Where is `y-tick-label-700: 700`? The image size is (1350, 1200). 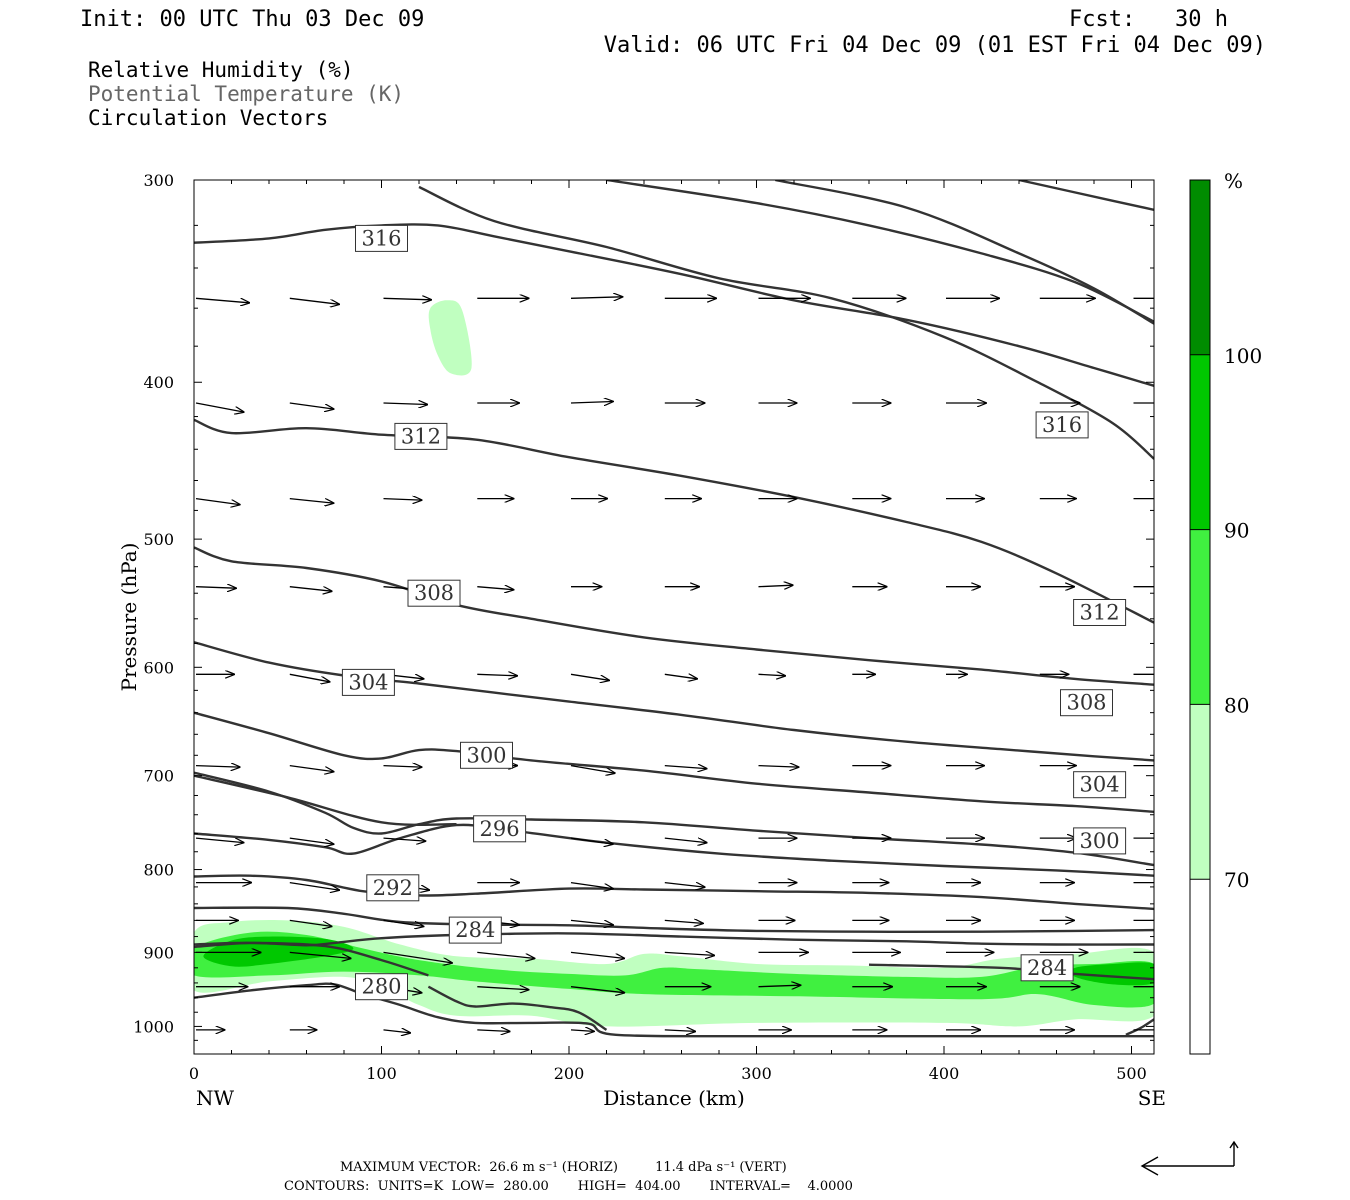
y-tick-label-700: 700 is located at coordinates (158, 776).